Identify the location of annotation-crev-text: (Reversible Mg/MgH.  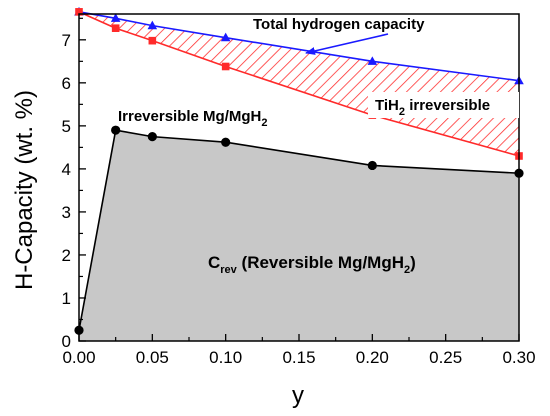
(320, 262).